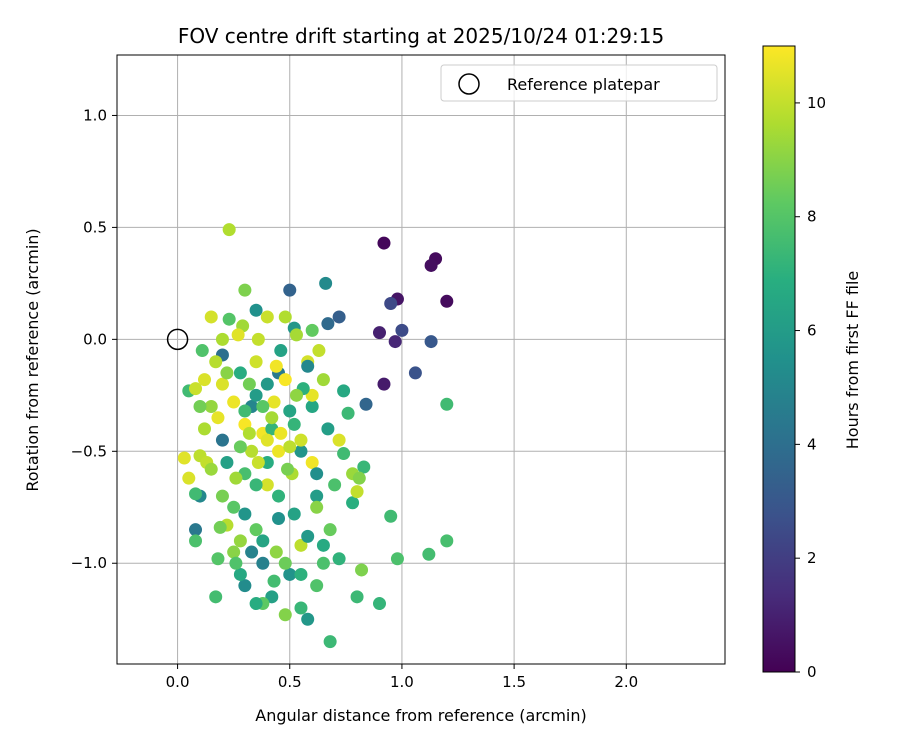 The image size is (900, 750). I want to click on colorbar: 0 2 4 6 8 10 Hours from first FF file, so click(812, 363).